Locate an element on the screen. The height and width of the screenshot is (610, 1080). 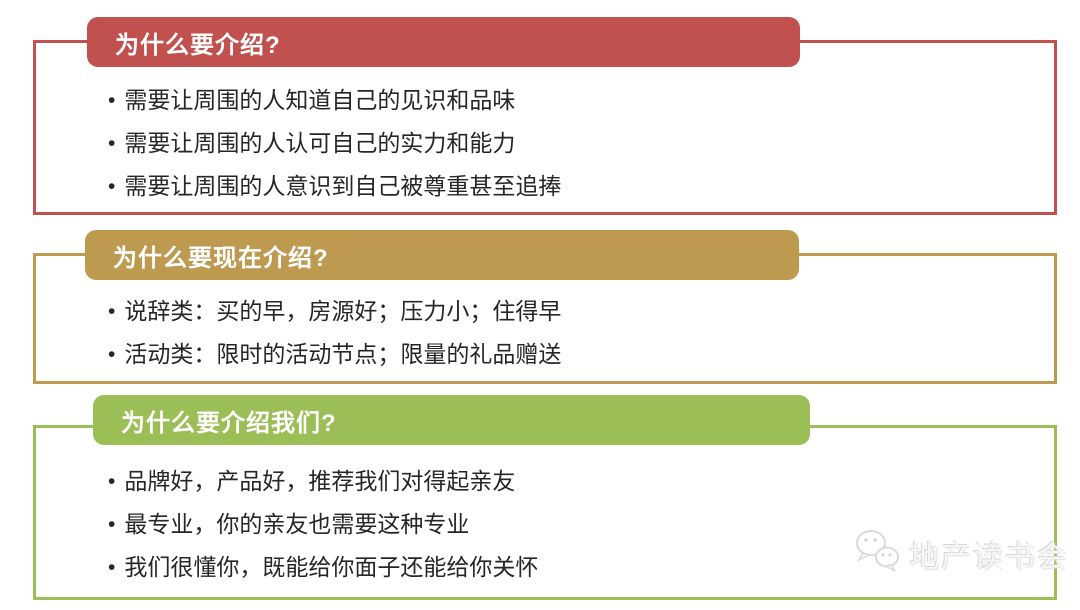
bullet-text: 需要让周围的人意识到自己被尊重甚至追捧 is located at coordinates (343, 186).